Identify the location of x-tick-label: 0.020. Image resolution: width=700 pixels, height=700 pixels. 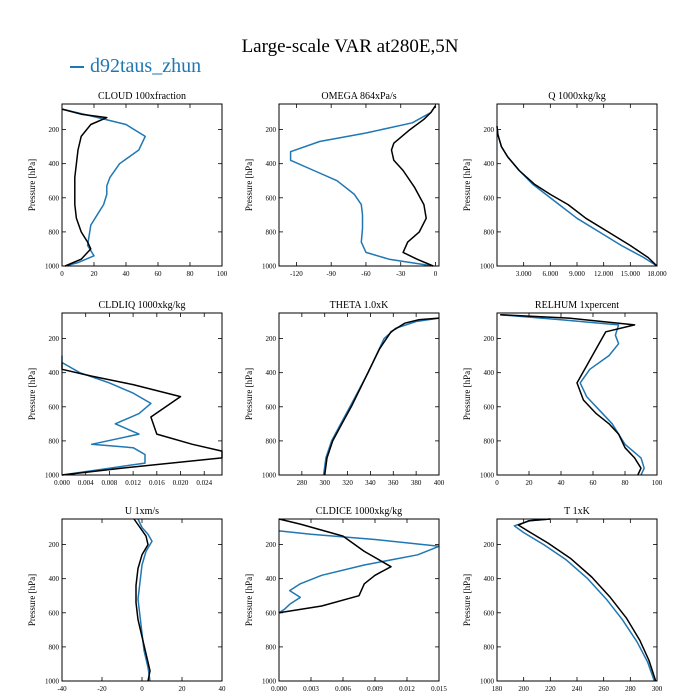
(181, 483).